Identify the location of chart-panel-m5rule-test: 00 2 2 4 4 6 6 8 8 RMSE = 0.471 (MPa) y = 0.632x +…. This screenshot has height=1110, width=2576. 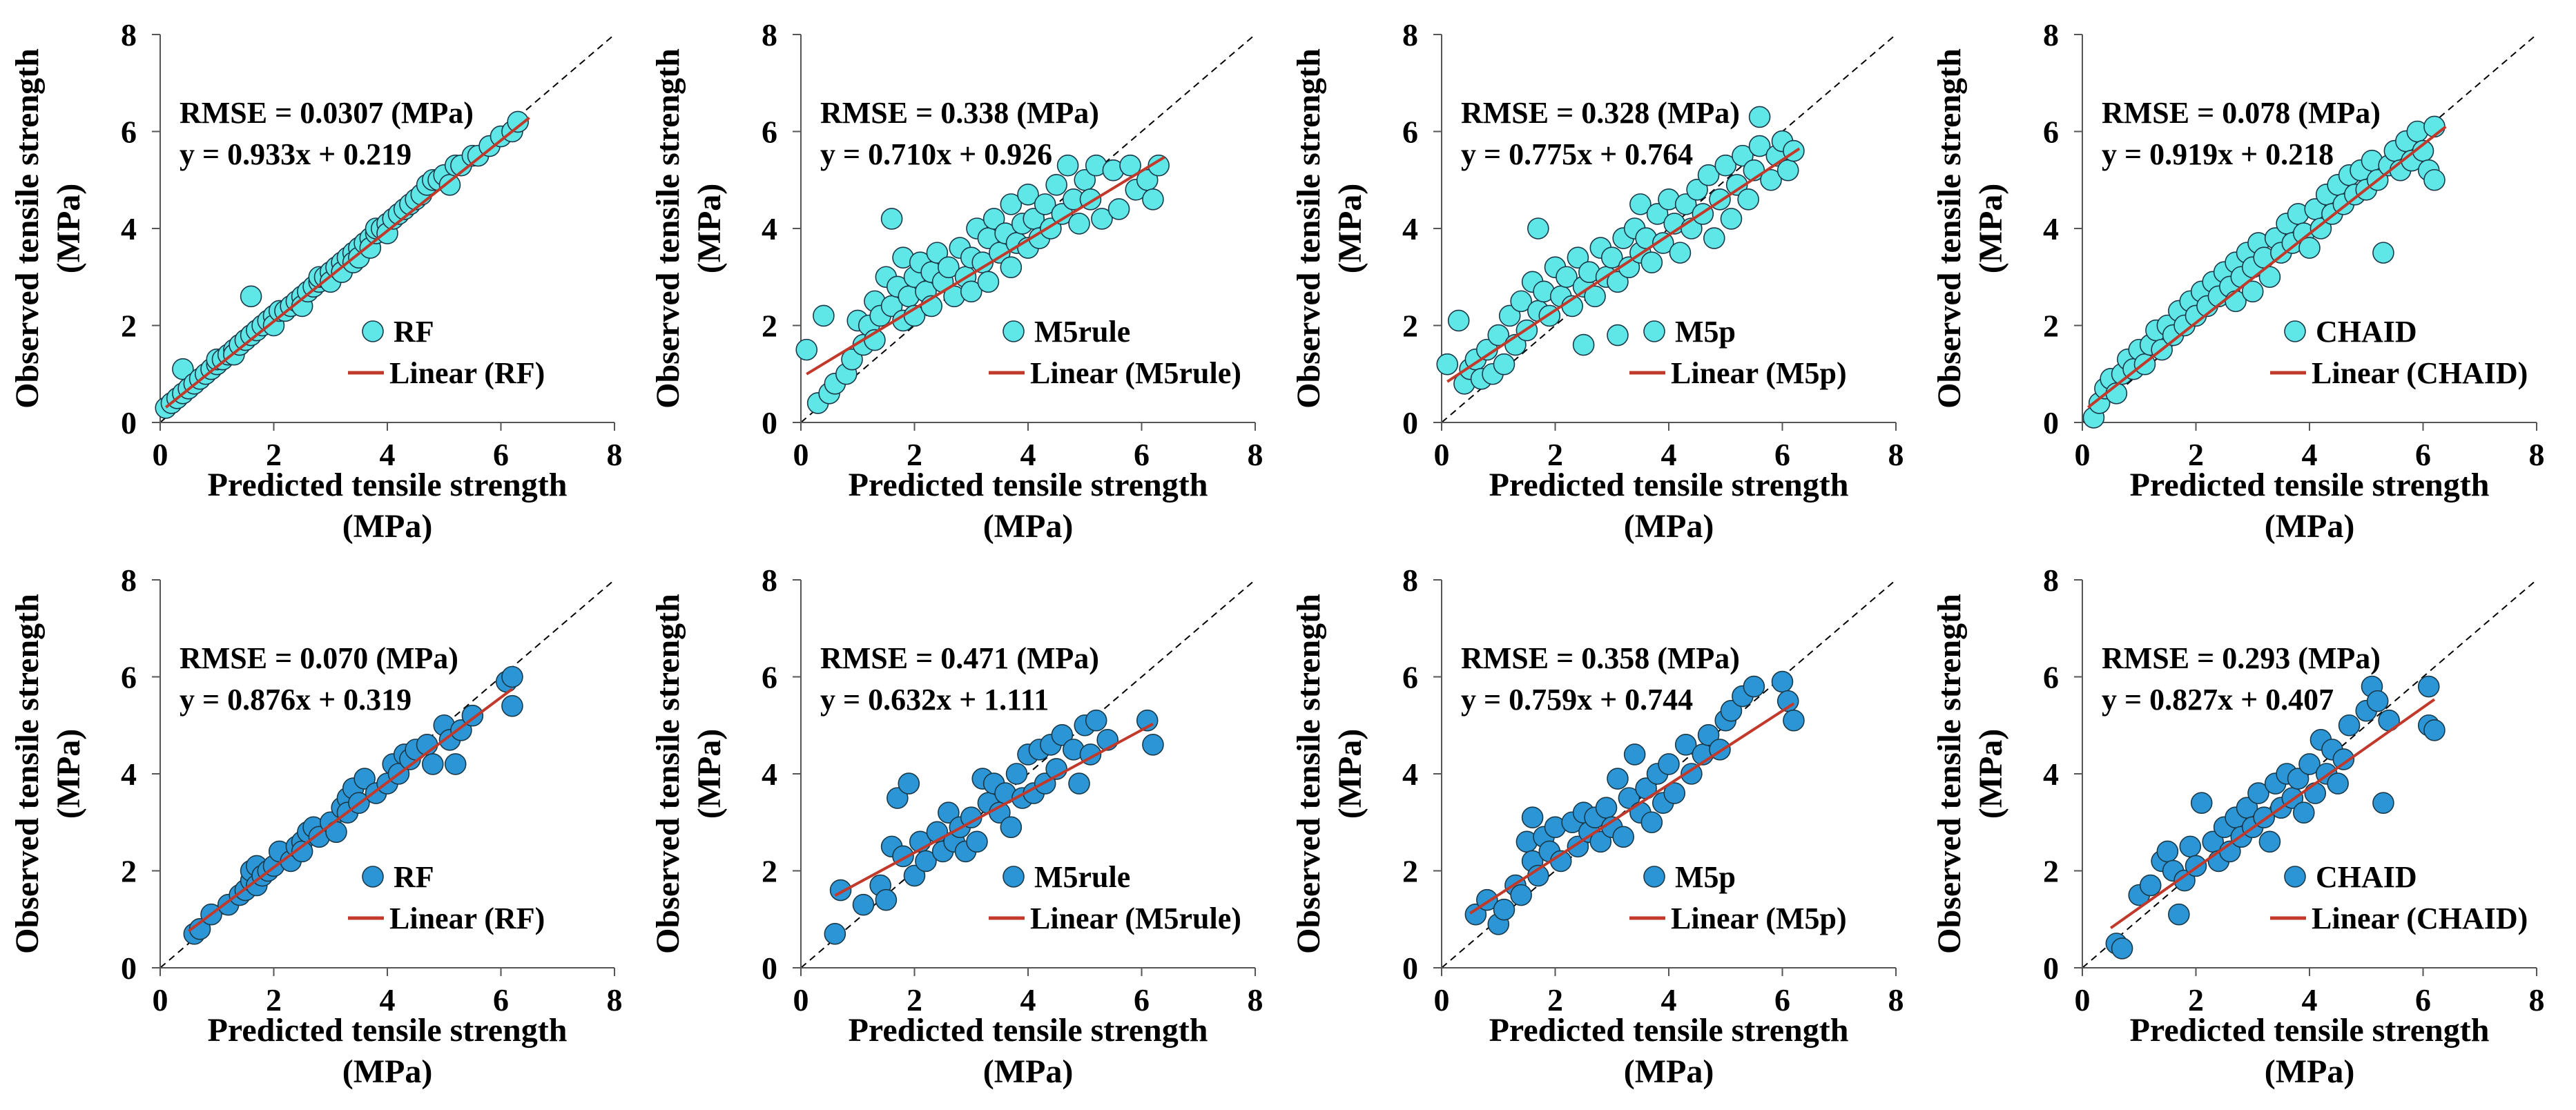
(956, 827).